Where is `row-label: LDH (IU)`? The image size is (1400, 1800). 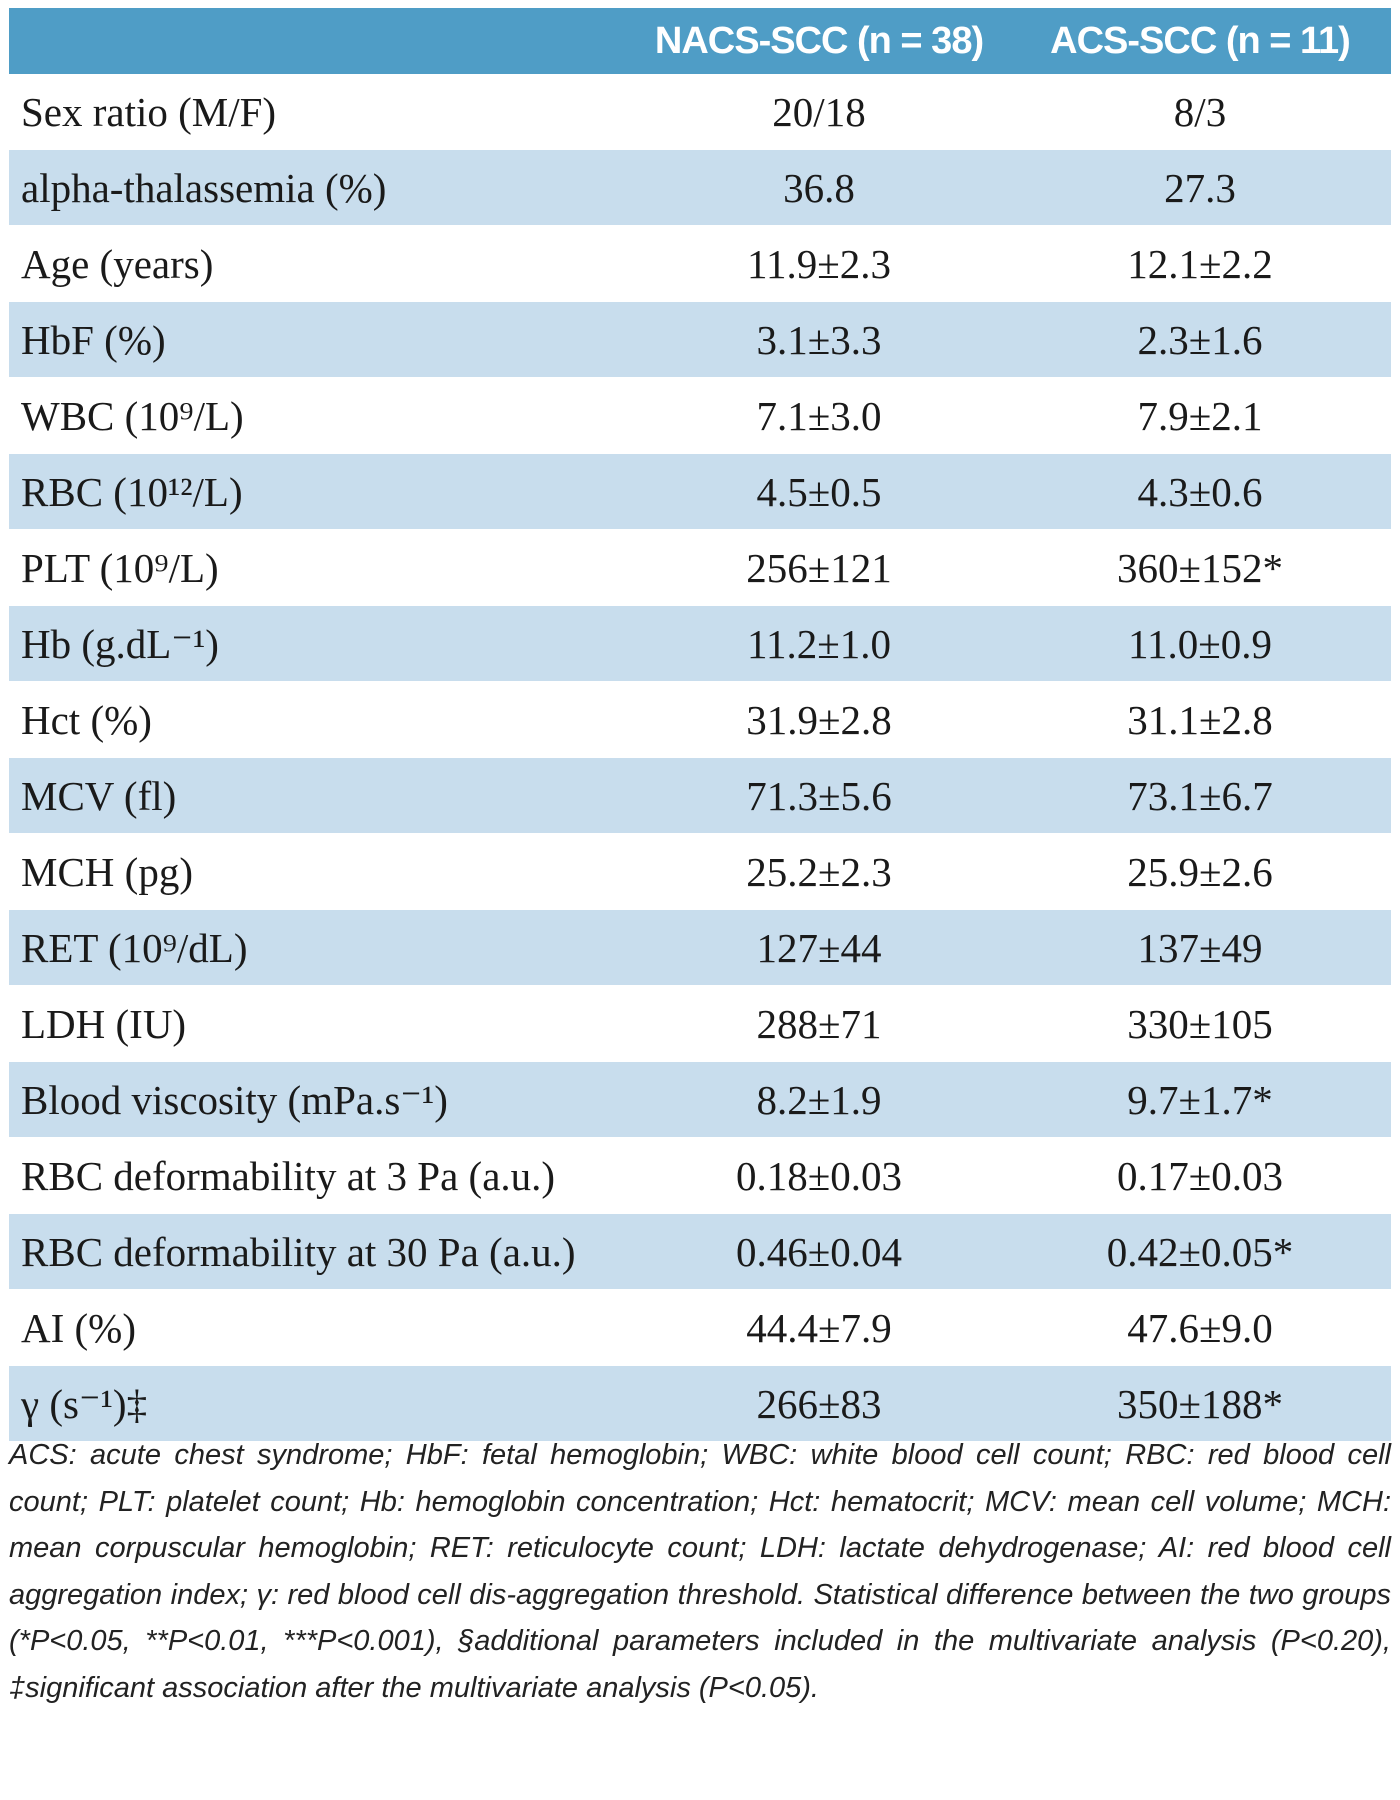 row-label: LDH (IU) is located at coordinates (319, 1023).